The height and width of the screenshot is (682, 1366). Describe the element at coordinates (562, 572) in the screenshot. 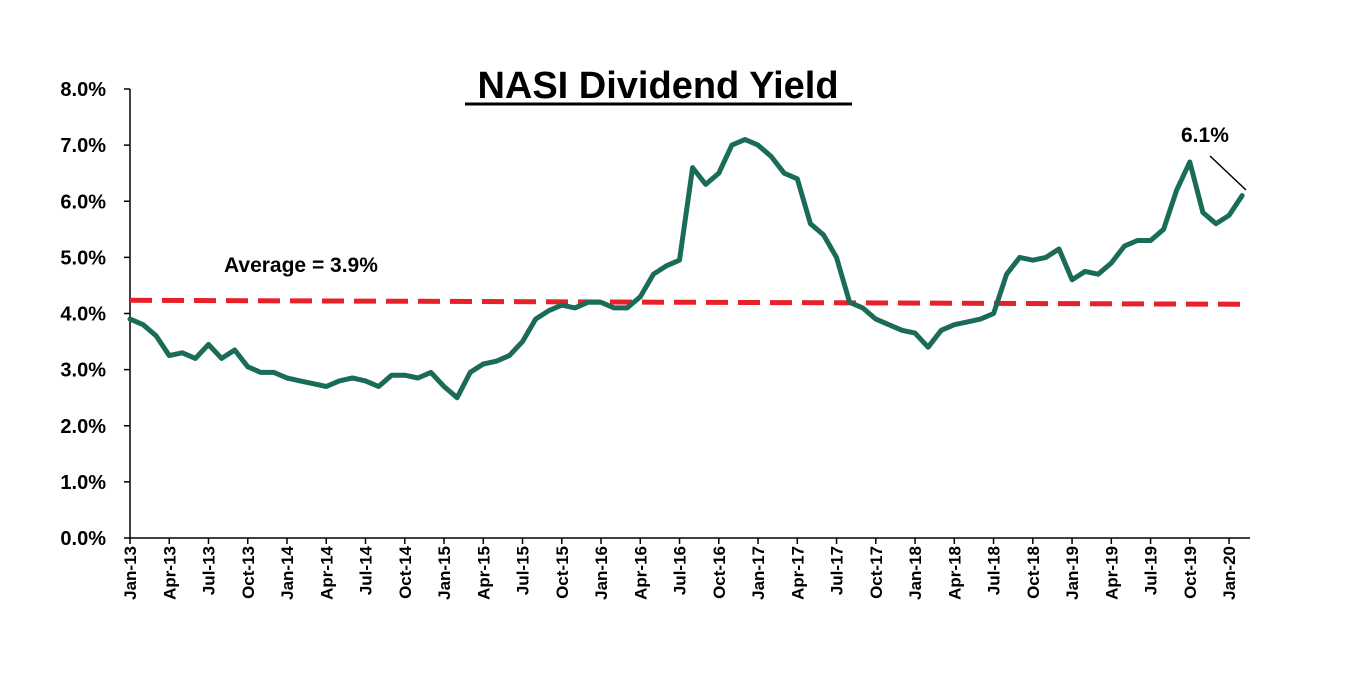

I see `x-tick-label: Oct-15` at that location.